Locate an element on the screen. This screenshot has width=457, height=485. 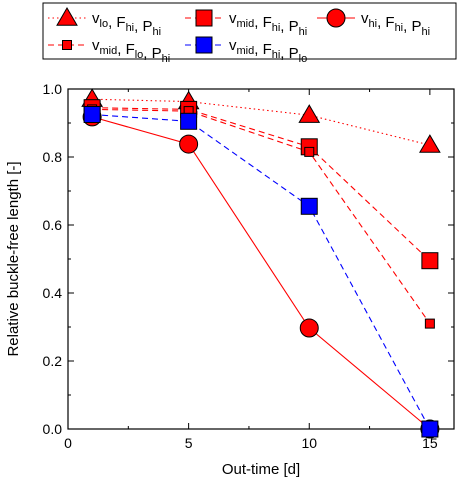
y-tick-label: 0.2 is located at coordinates (53, 361).